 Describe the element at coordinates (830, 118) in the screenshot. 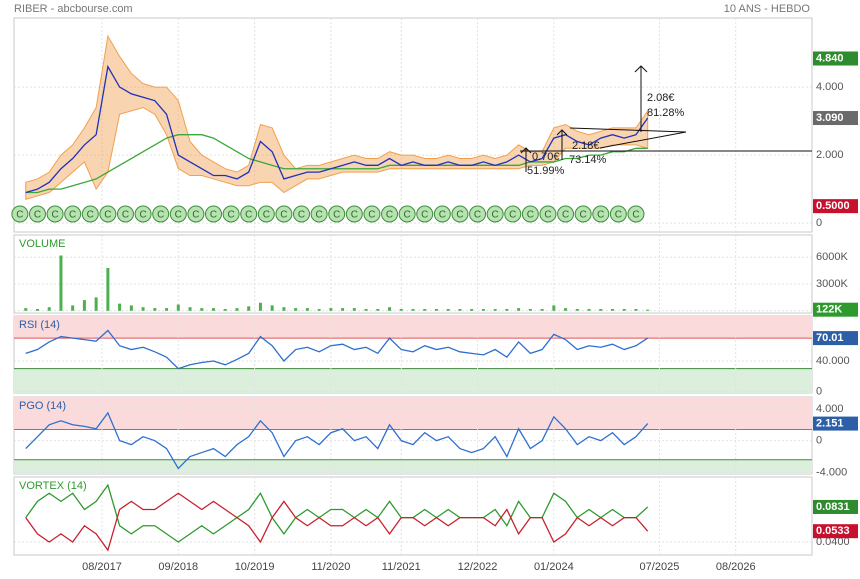

I see `value-badge-label: 3.090` at that location.